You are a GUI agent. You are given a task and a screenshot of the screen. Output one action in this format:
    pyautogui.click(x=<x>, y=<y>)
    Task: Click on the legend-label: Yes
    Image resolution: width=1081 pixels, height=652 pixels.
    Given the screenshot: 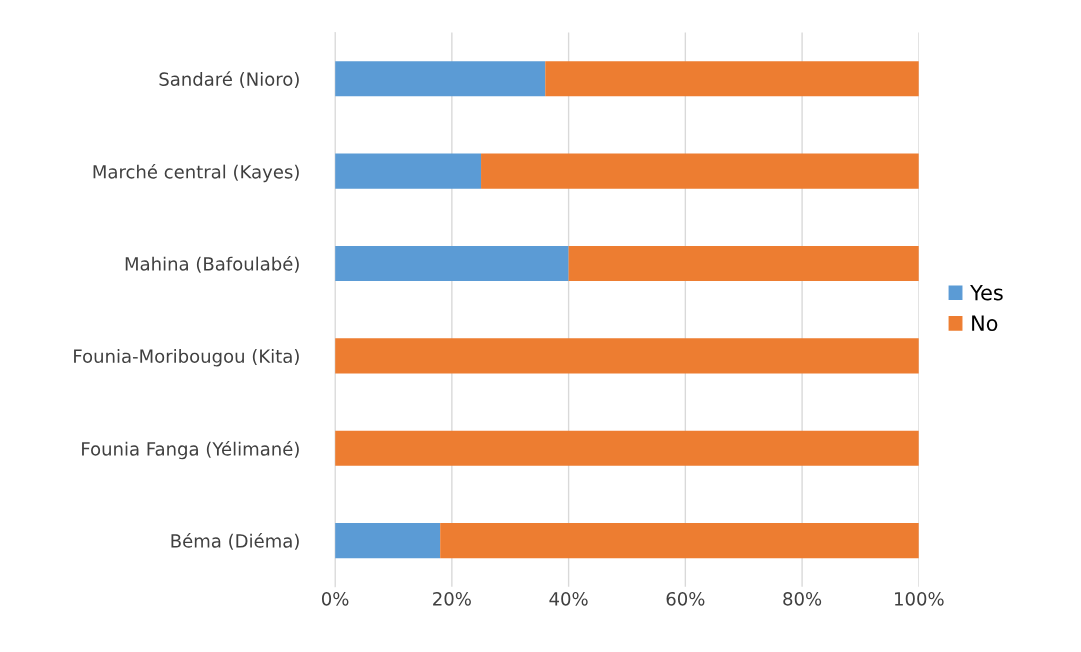 What is the action you would take?
    pyautogui.click(x=986, y=292)
    